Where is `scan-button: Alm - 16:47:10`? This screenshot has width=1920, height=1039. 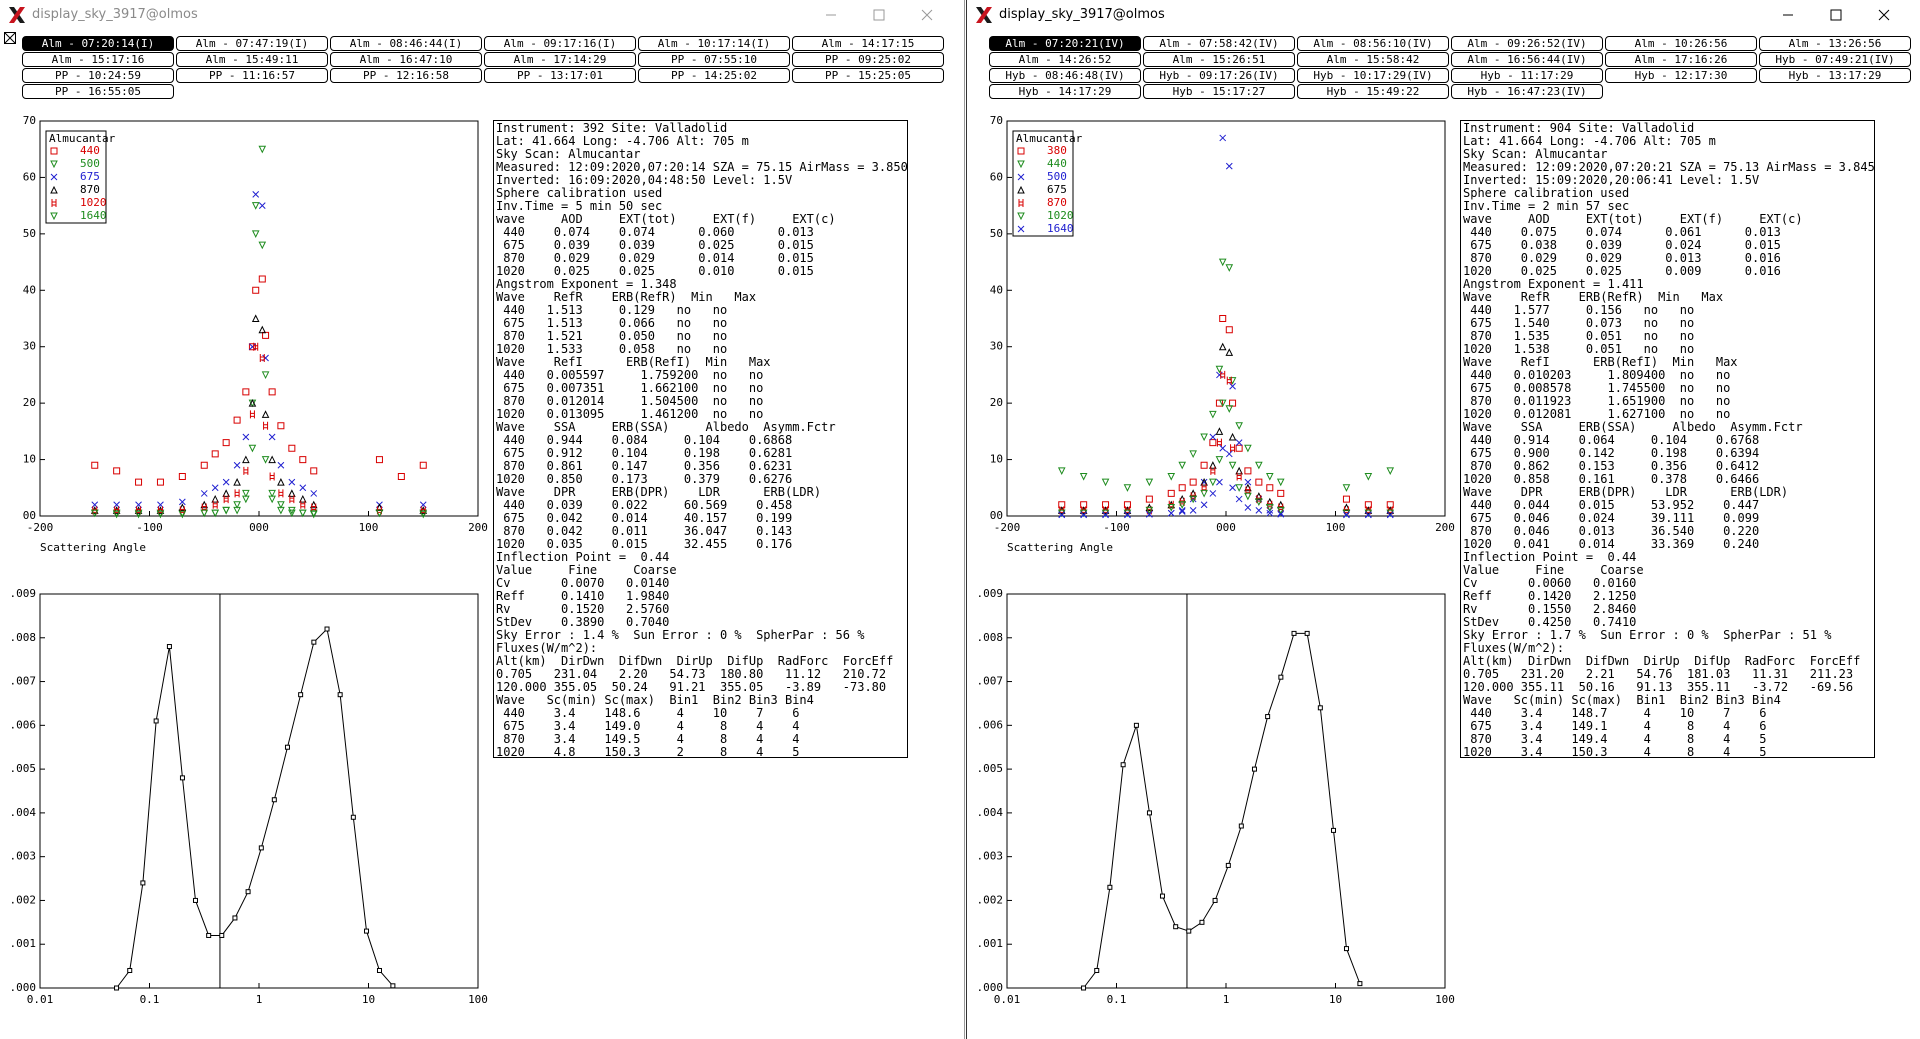 scan-button: Alm - 16:47:10 is located at coordinates (406, 59).